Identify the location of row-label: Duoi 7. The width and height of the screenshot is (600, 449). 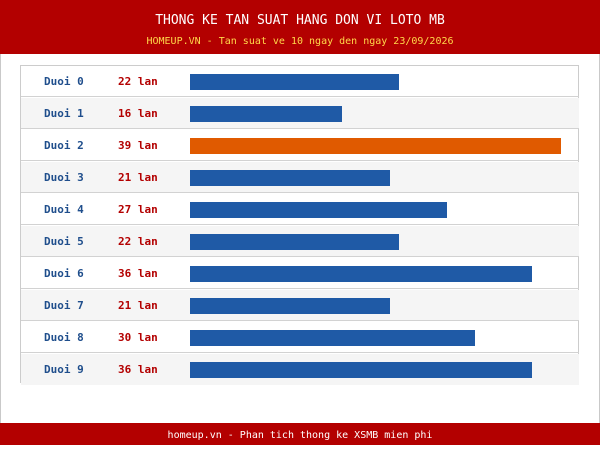
(64, 305).